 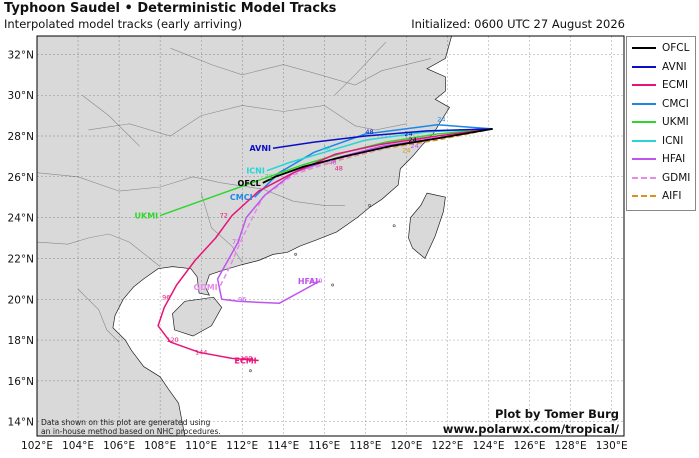 I want to click on forecast-hour-label: 168, so click(x=246, y=358).